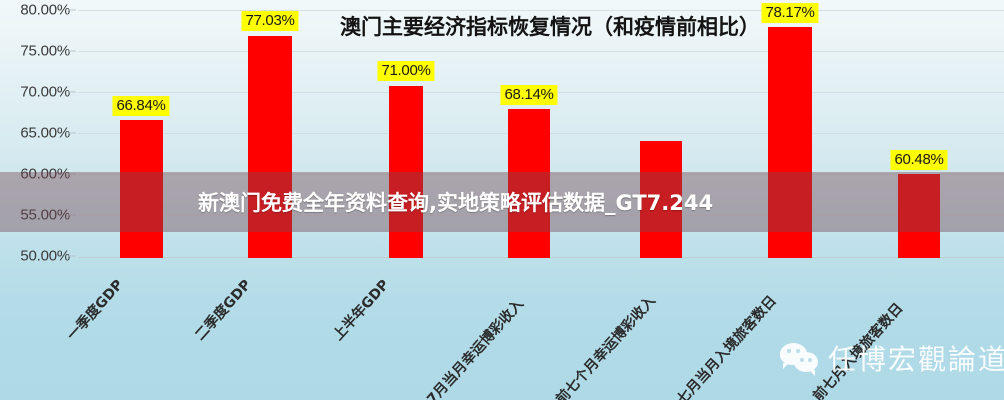 This screenshot has width=1004, height=400. I want to click on chart-title: 澳门主要经济指标恢复情况（和疫情前相比）, so click(550, 27).